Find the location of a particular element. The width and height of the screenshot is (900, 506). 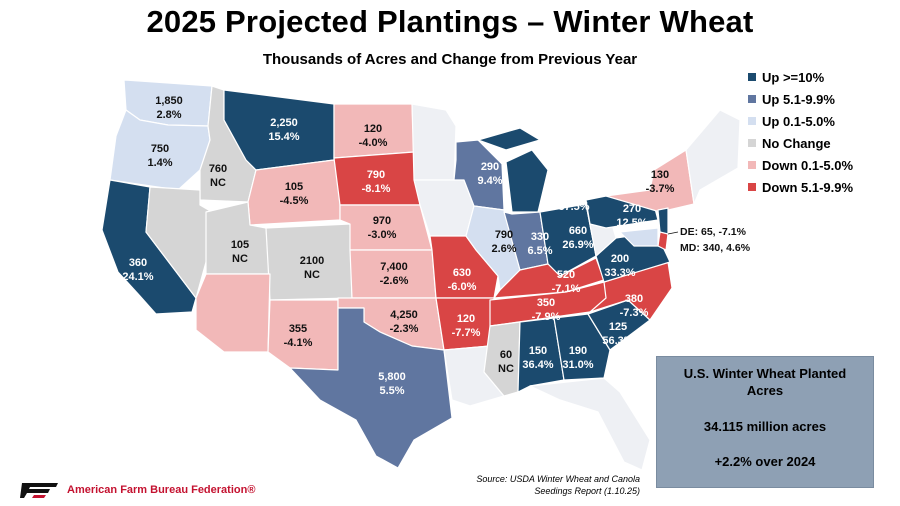

legend-item: Down 5.1-9.9% is located at coordinates (823, 187).